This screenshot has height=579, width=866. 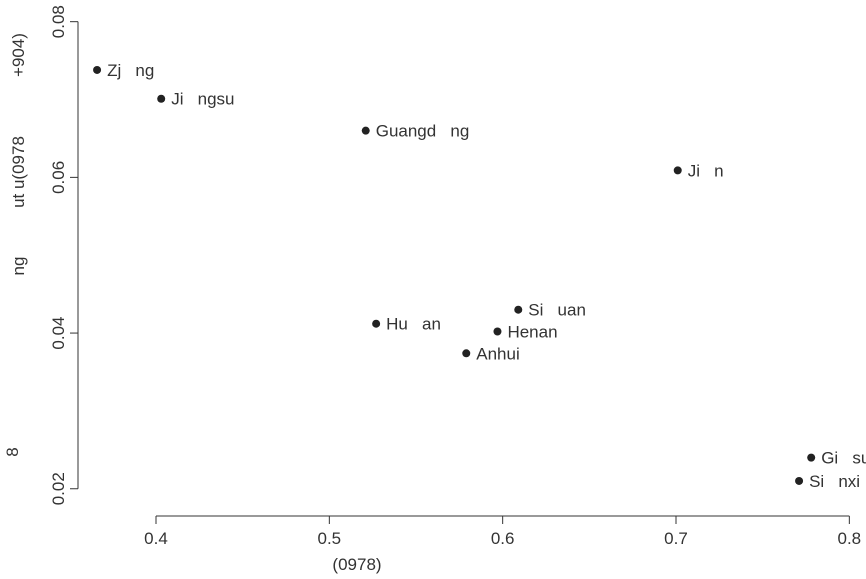 I want to click on x-axis-label: (0978), so click(x=356, y=564).